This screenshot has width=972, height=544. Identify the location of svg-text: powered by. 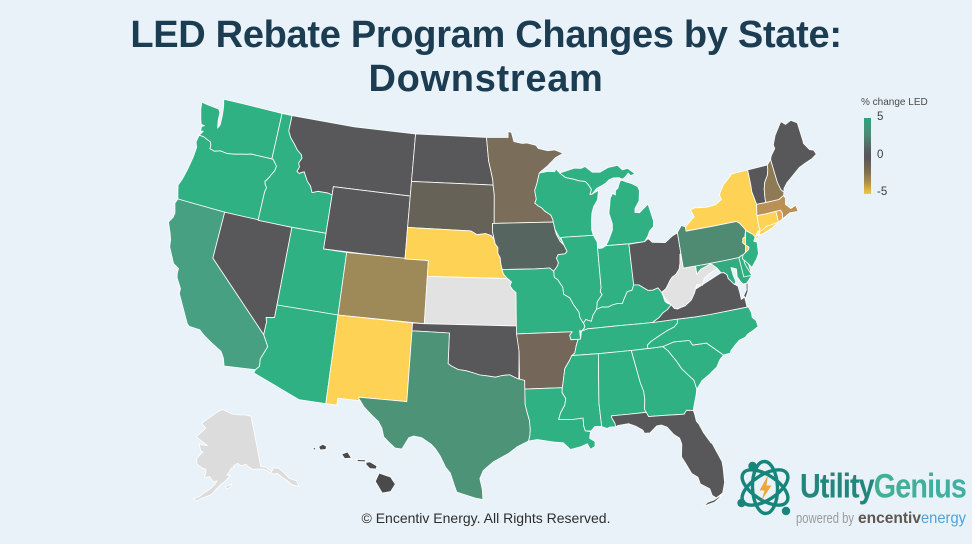
(825, 519).